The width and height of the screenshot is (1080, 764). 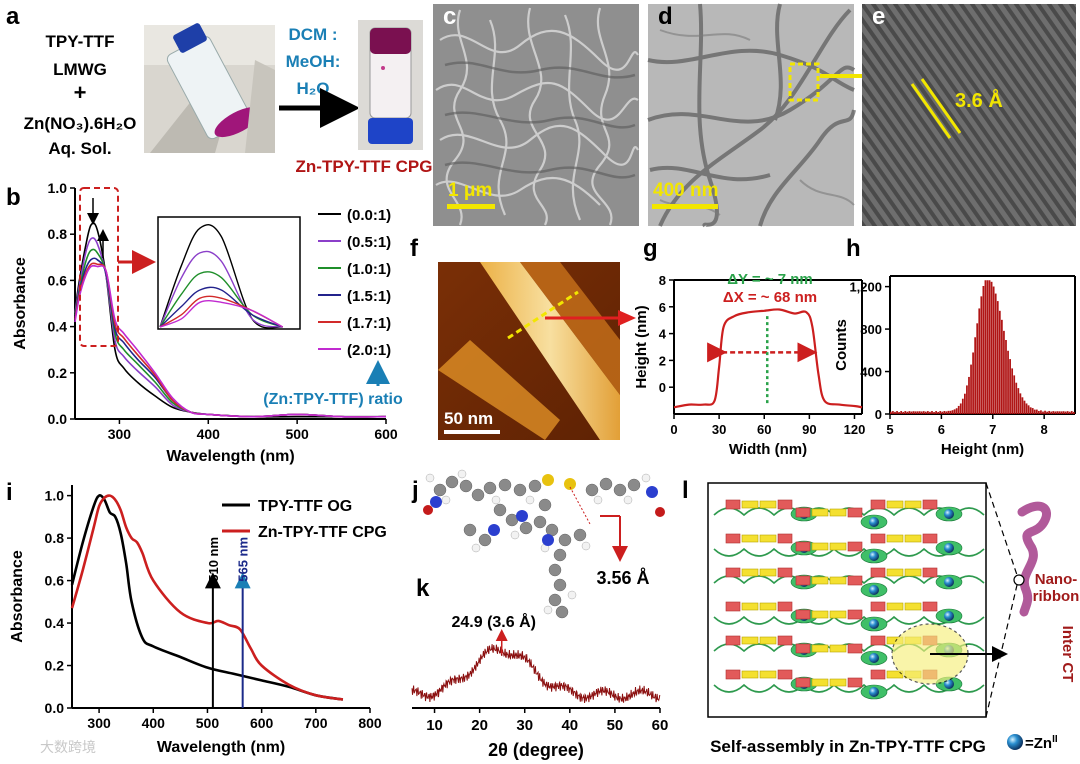 What do you see at coordinates (853, 248) in the screenshot?
I see `panel-label-h: h` at bounding box center [853, 248].